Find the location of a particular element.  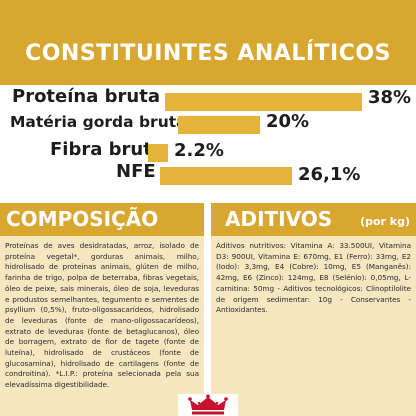

additives-subtitle: (por kg) is located at coordinates (385, 221).